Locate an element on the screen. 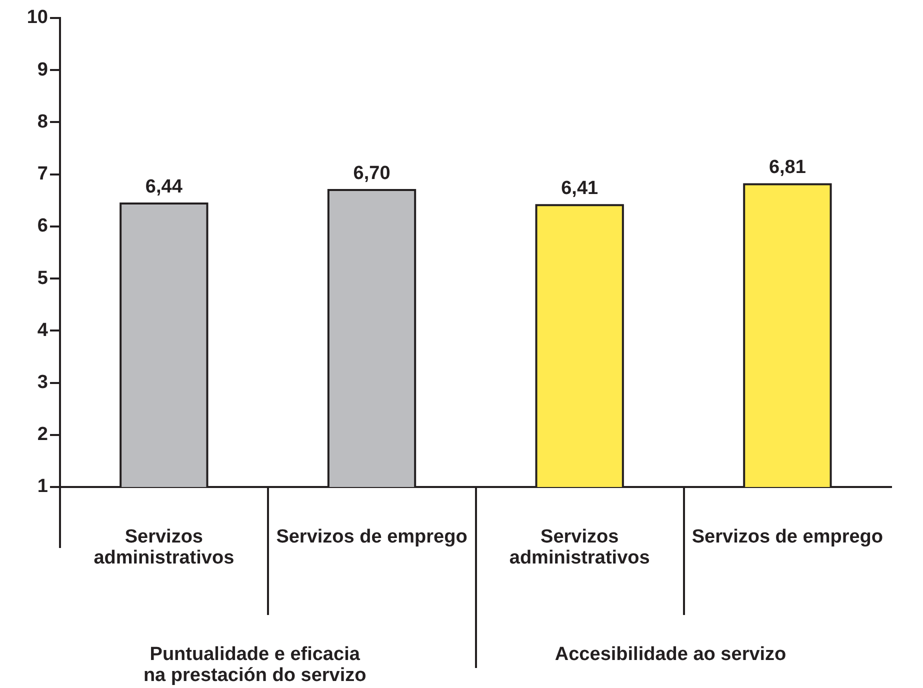  y-tick-label: 1 is located at coordinates (42, 487).